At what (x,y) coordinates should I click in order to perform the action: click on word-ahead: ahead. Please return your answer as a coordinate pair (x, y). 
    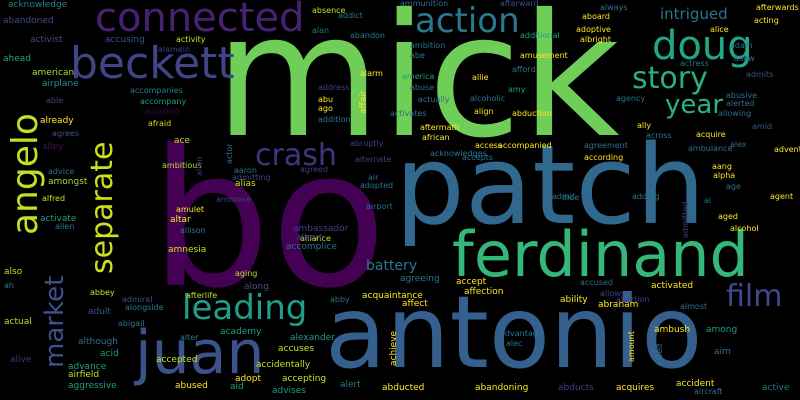
    Looking at the image, I should click on (17, 59).